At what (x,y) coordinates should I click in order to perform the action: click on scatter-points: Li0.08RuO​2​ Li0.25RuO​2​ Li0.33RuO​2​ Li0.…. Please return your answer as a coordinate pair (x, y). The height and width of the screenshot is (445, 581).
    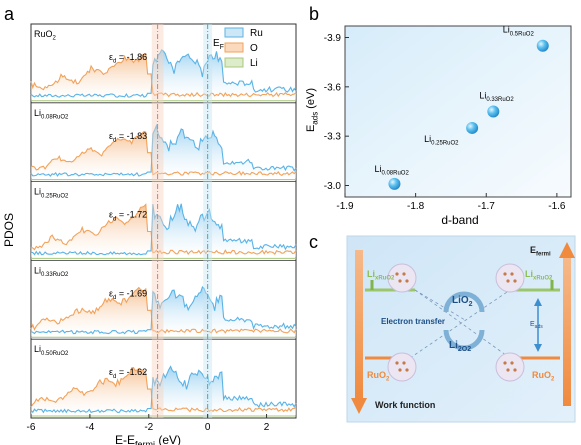
    Looking at the image, I should click on (461, 107).